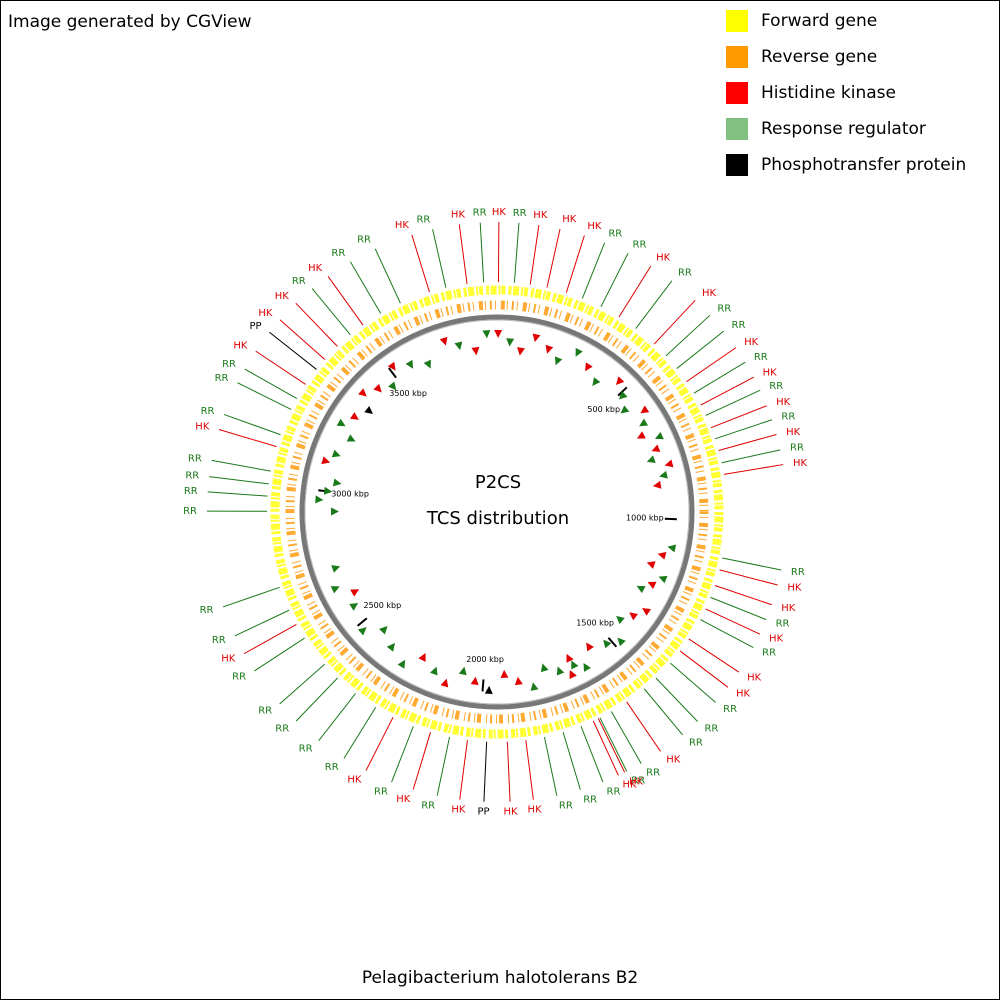 The height and width of the screenshot is (1000, 1000). Describe the element at coordinates (498, 482) in the screenshot. I see `map-title: P2CS` at that location.